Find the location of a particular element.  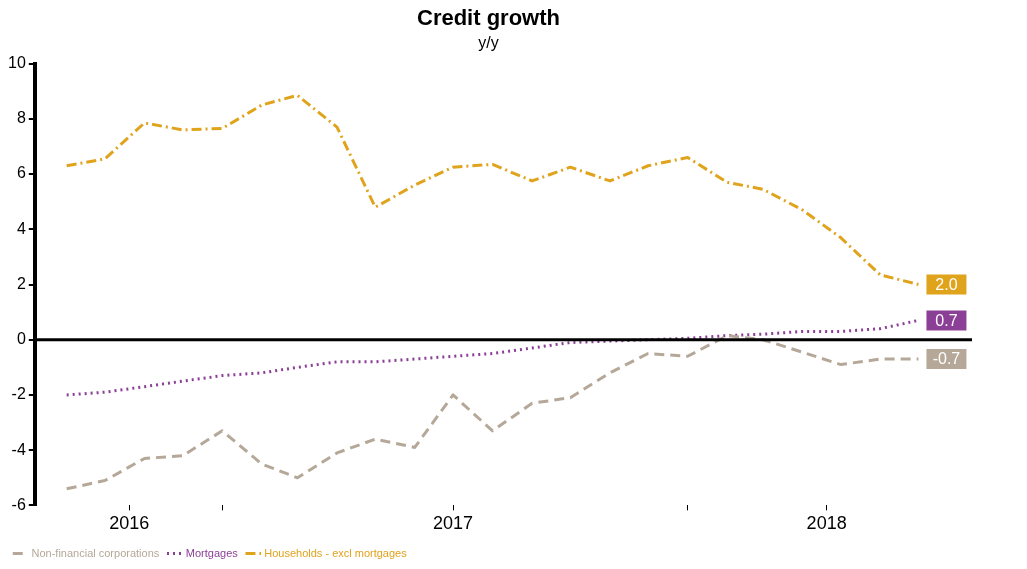

x-tick-label: 2017 is located at coordinates (453, 523).